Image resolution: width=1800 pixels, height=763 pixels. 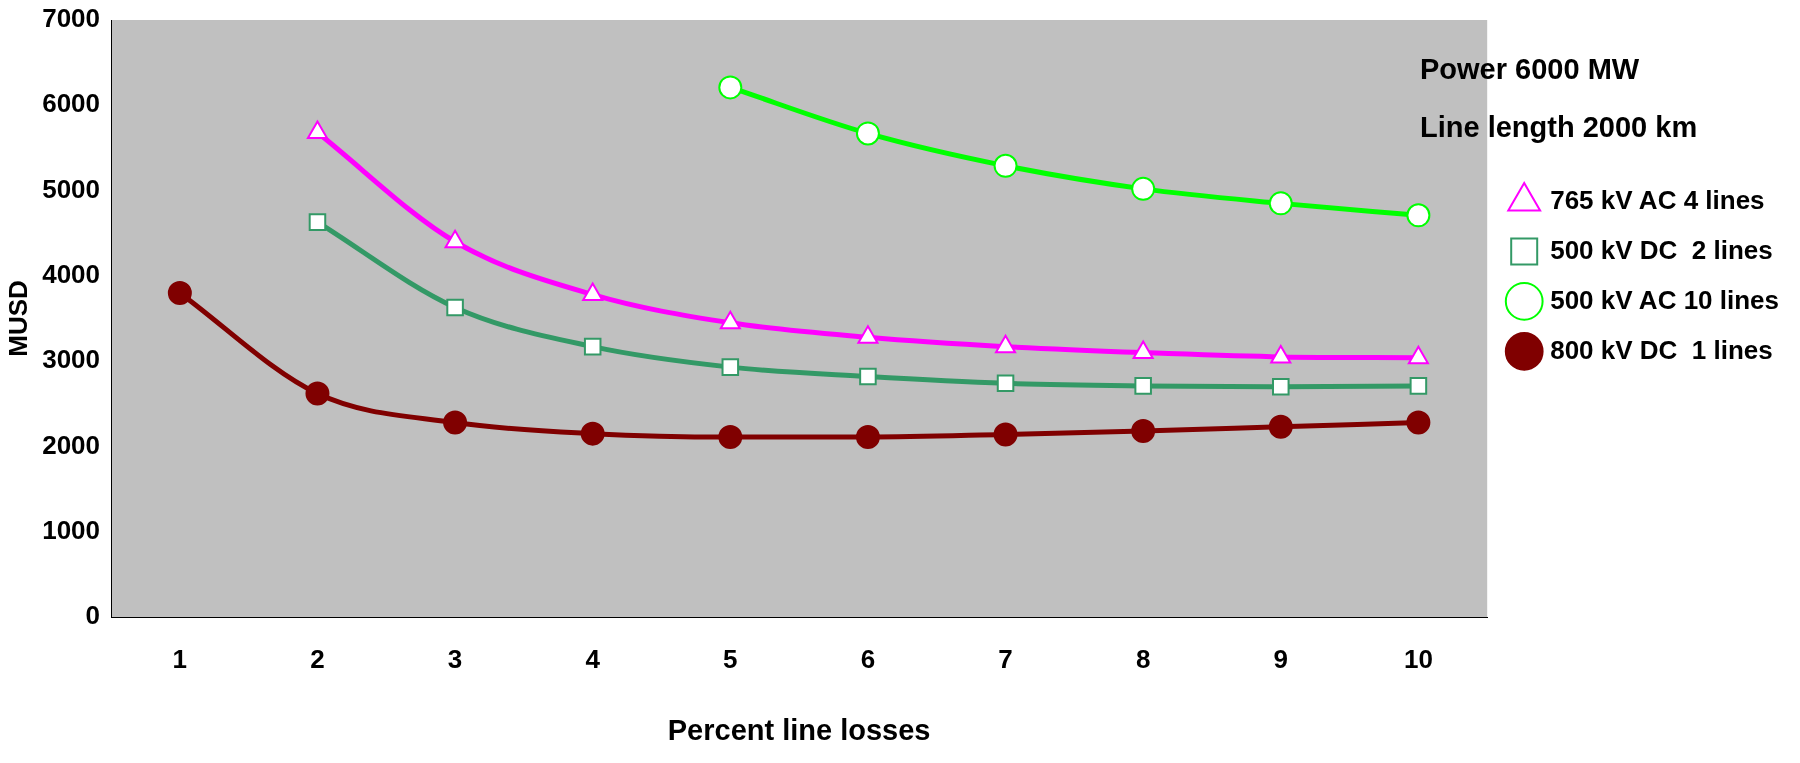 I want to click on legend-label: 765 kV AC 4 lines, so click(x=1657, y=199).